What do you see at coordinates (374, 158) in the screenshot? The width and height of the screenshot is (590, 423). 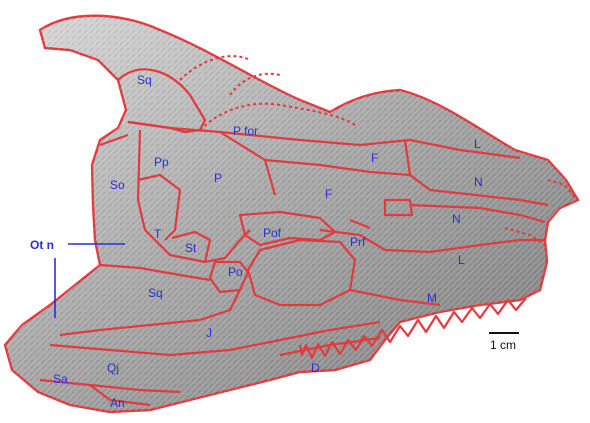 I see `label-frontal-upper: F` at bounding box center [374, 158].